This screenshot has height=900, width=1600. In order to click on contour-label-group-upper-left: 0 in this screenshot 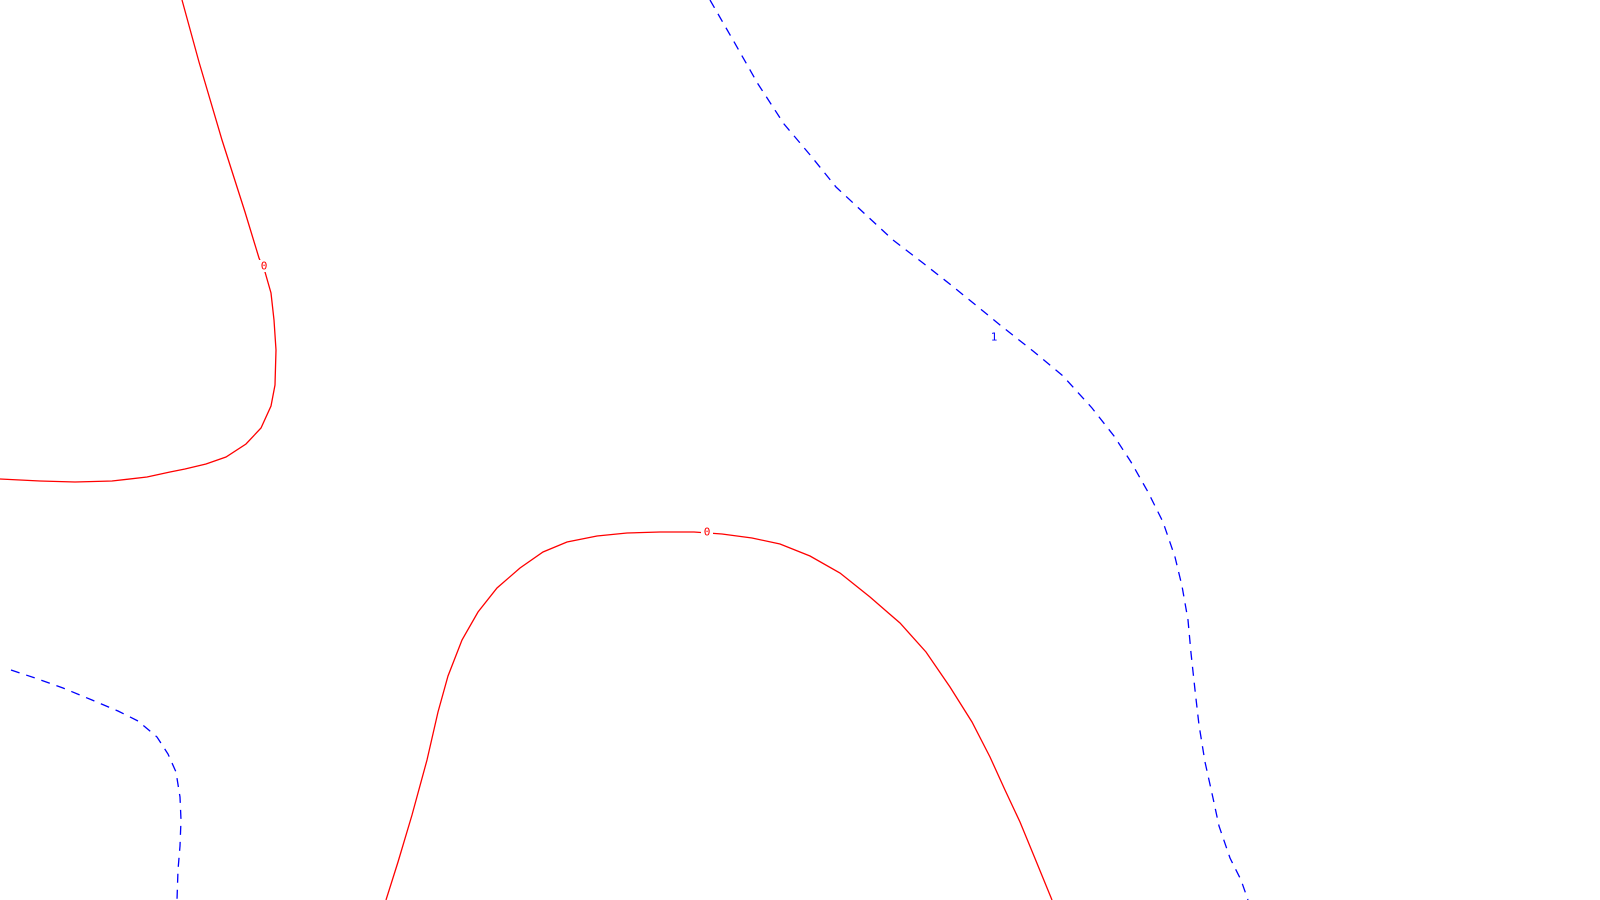, I will do `click(264, 266)`.